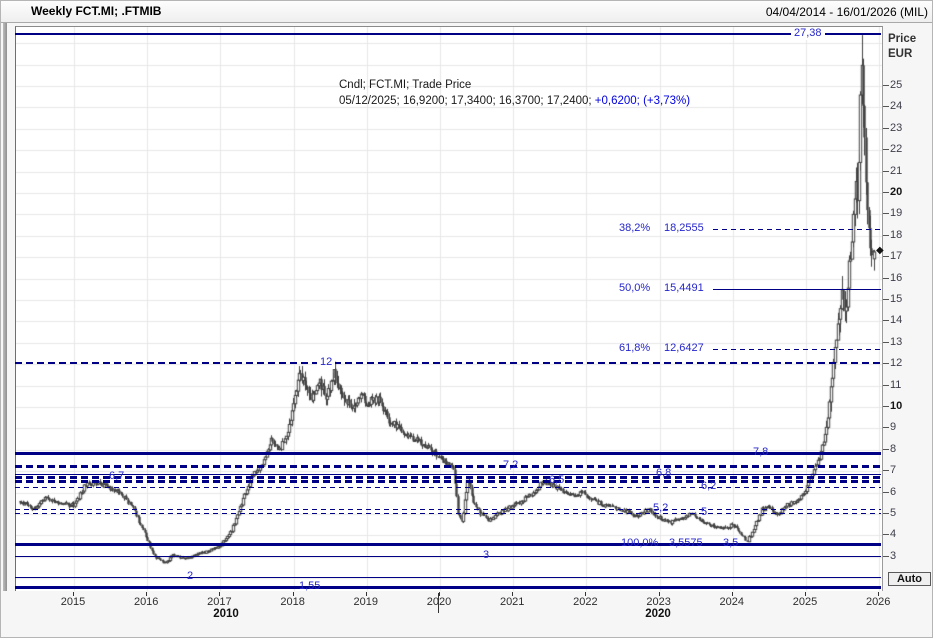  Describe the element at coordinates (893, 512) in the screenshot. I see `price-tick-label: 5` at that location.